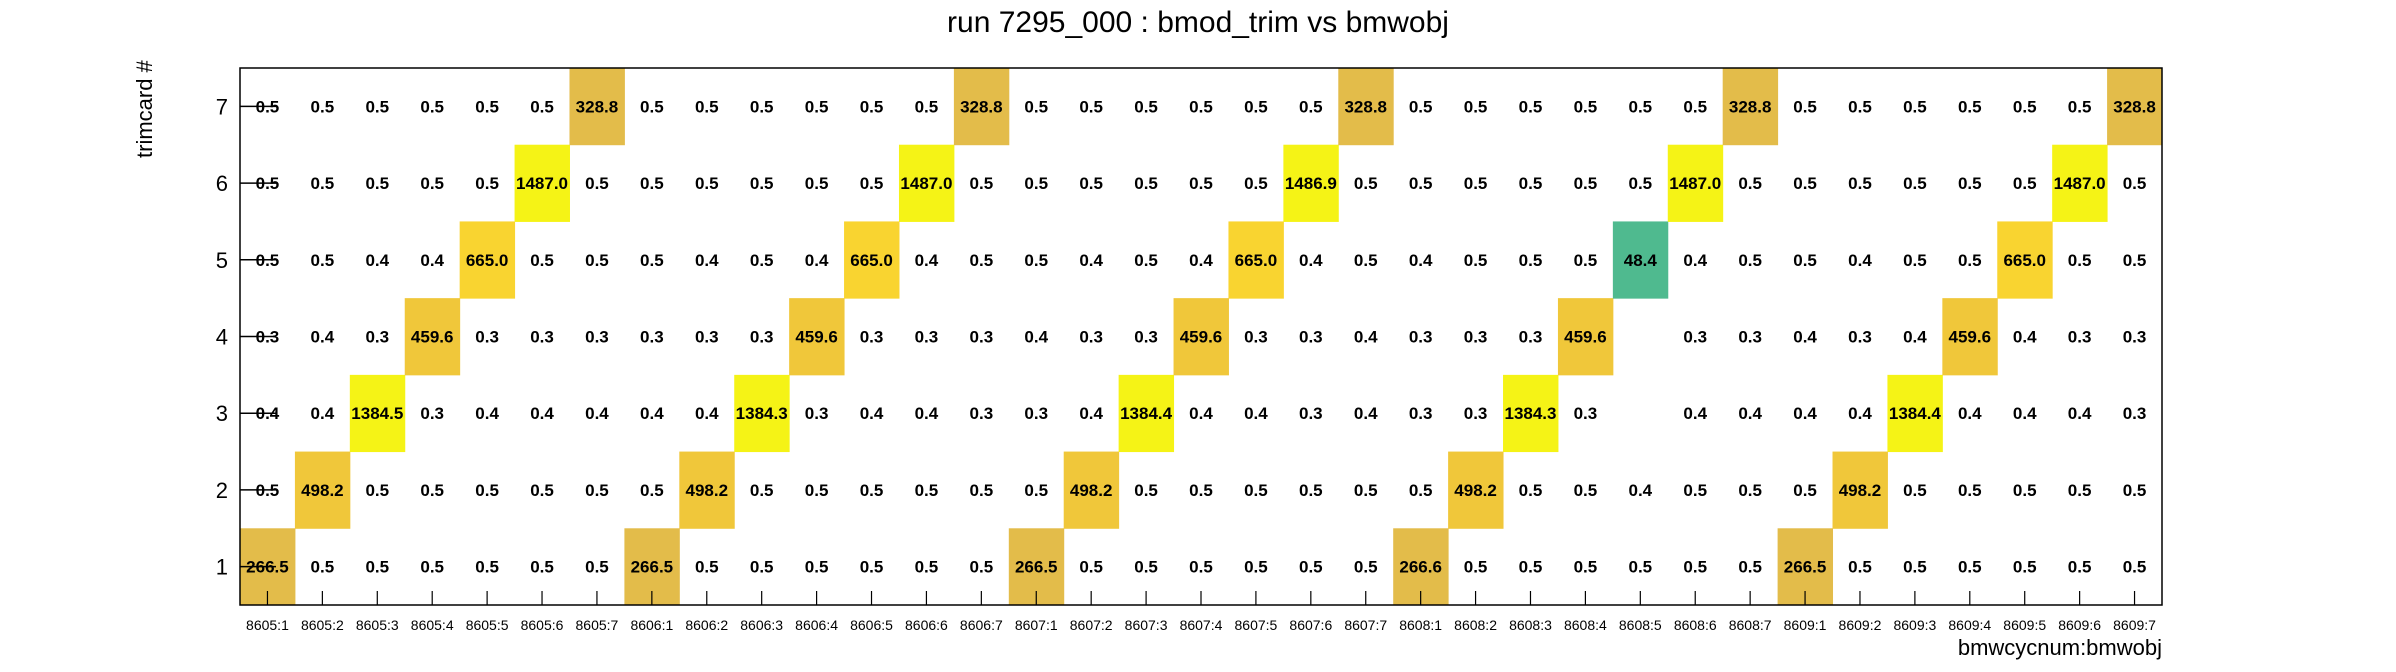 The width and height of the screenshot is (2396, 672). Describe the element at coordinates (144, 108) in the screenshot. I see `y-axis-title: trimcard #` at that location.